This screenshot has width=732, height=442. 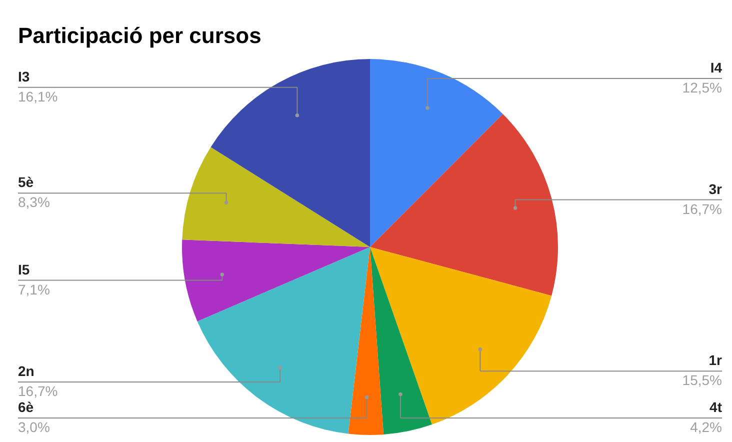 I want to click on chart-title: Participació per cursos, so click(x=140, y=35).